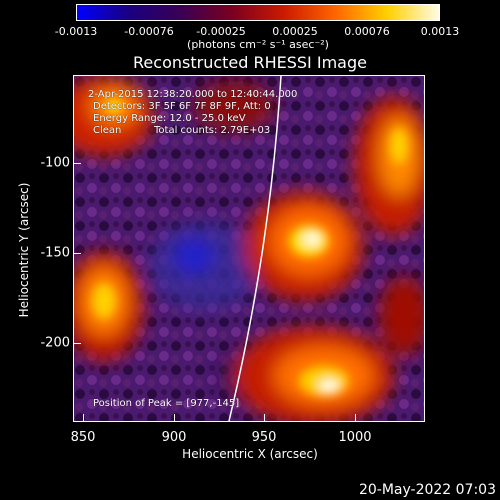  I want to click on x-tick-label: 950, so click(264, 437).